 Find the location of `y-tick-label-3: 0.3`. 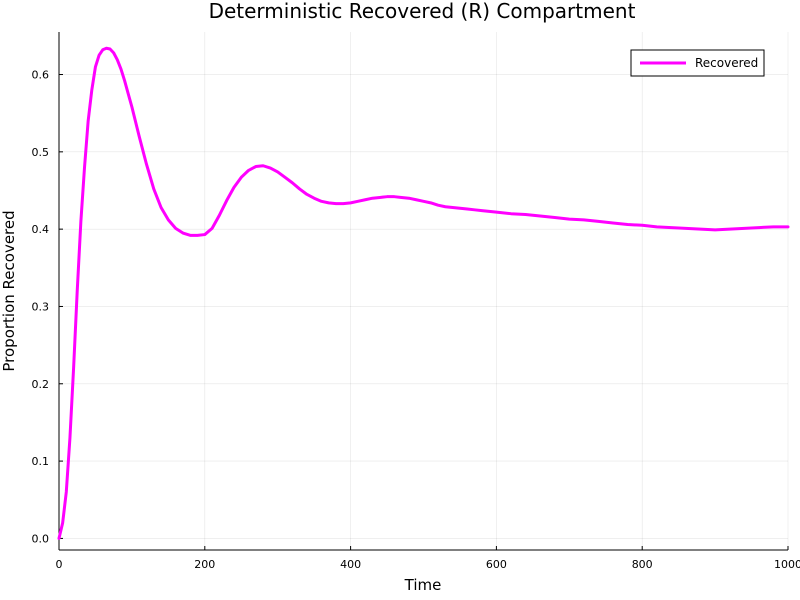

y-tick-label-3: 0.3 is located at coordinates (41, 306).